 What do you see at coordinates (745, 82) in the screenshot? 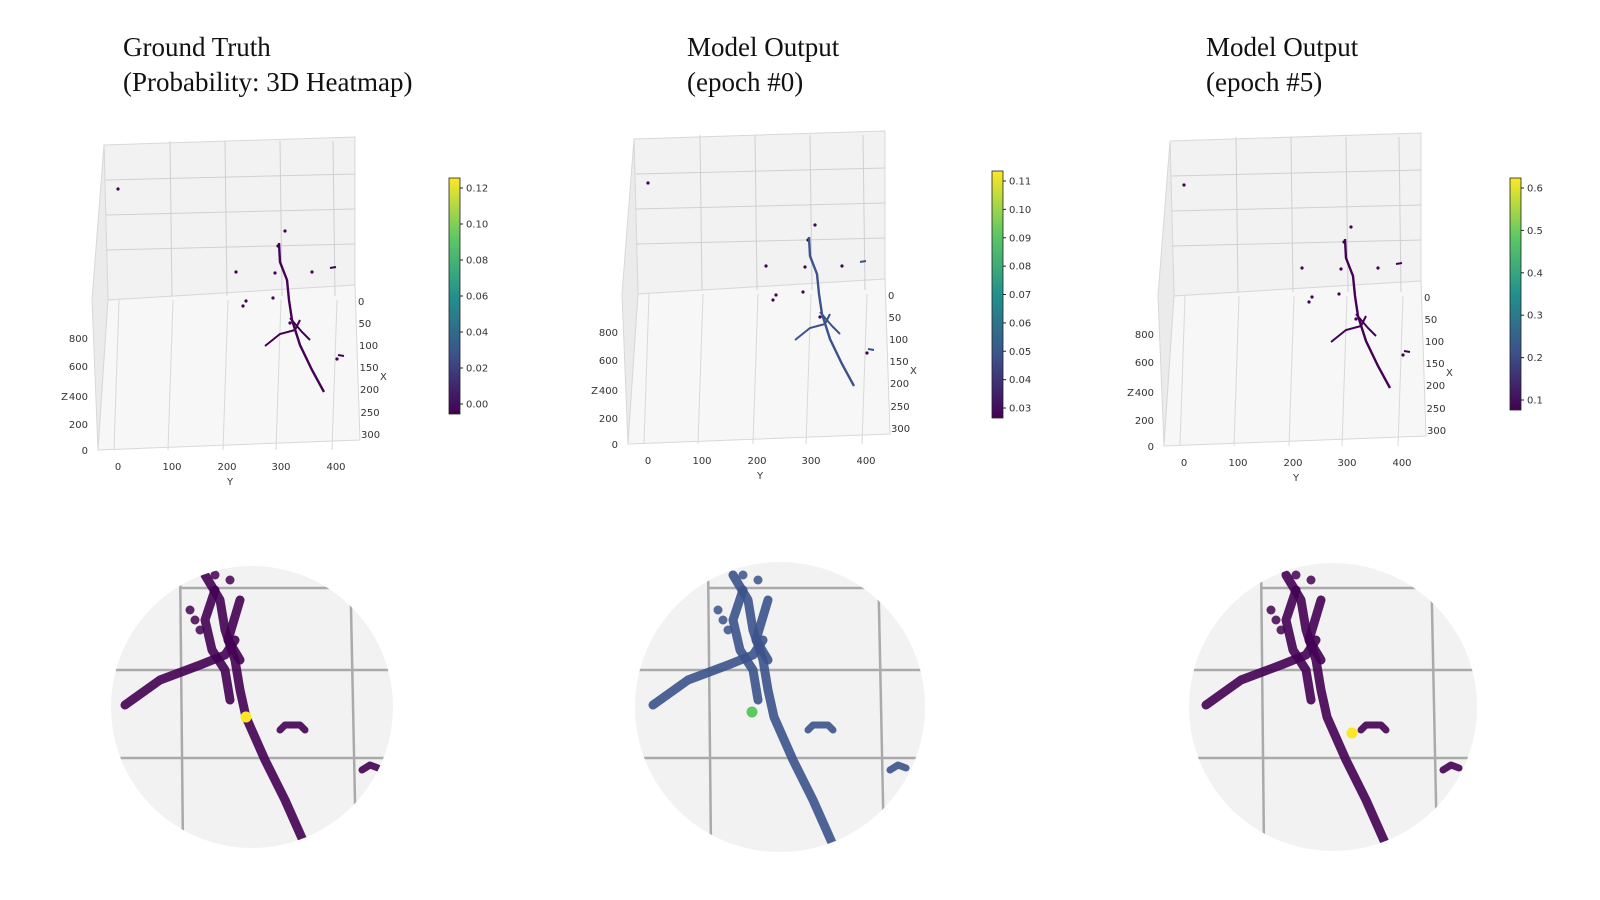
I see `title-line-2: (epoch #0)` at bounding box center [745, 82].